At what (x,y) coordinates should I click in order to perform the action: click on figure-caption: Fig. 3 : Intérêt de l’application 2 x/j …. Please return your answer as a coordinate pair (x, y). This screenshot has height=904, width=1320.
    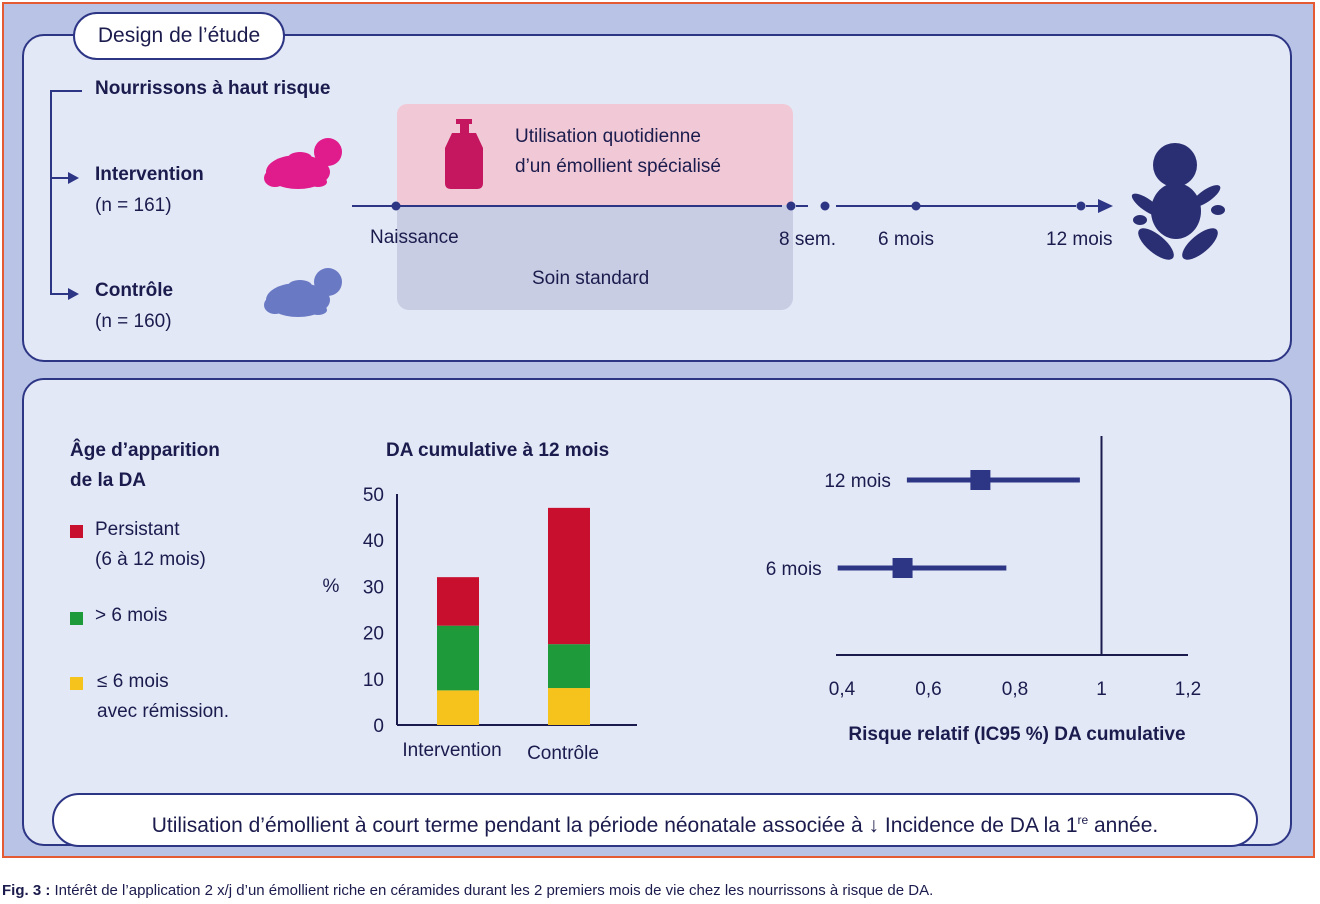
    Looking at the image, I should click on (467, 890).